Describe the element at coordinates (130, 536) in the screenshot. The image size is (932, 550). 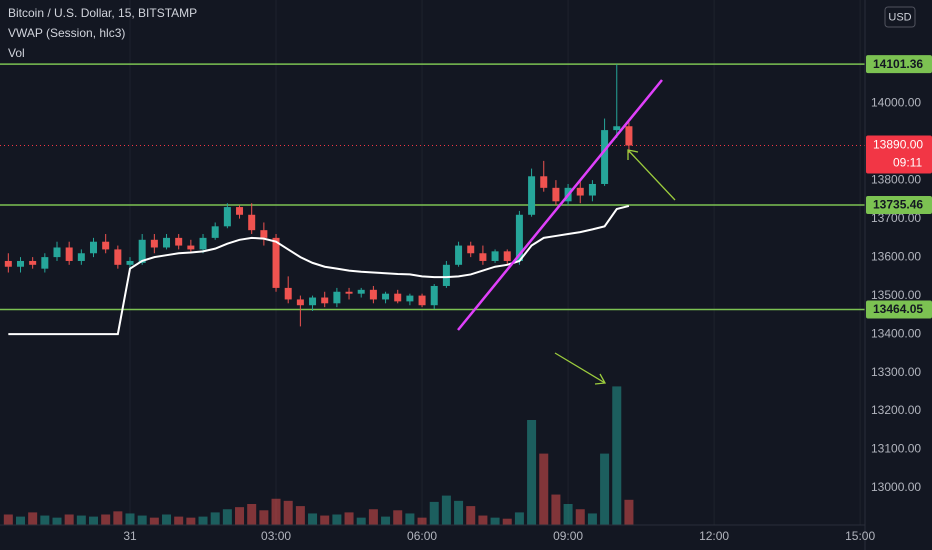
I see `x-tick-label: 31` at that location.